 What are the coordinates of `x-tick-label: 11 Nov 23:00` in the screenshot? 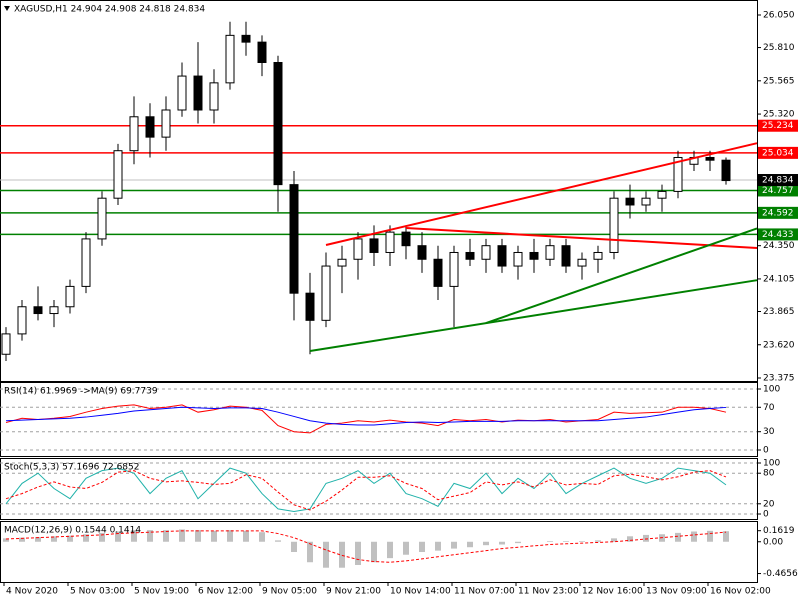 It's located at (548, 592).